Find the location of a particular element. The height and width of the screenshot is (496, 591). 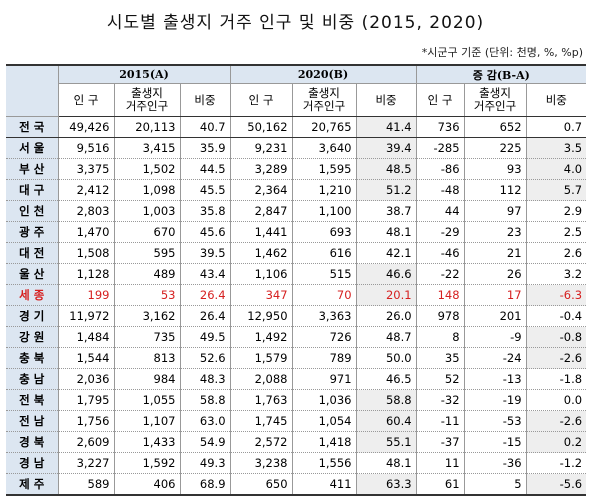

value-cell: 5.7 is located at coordinates (556, 190).